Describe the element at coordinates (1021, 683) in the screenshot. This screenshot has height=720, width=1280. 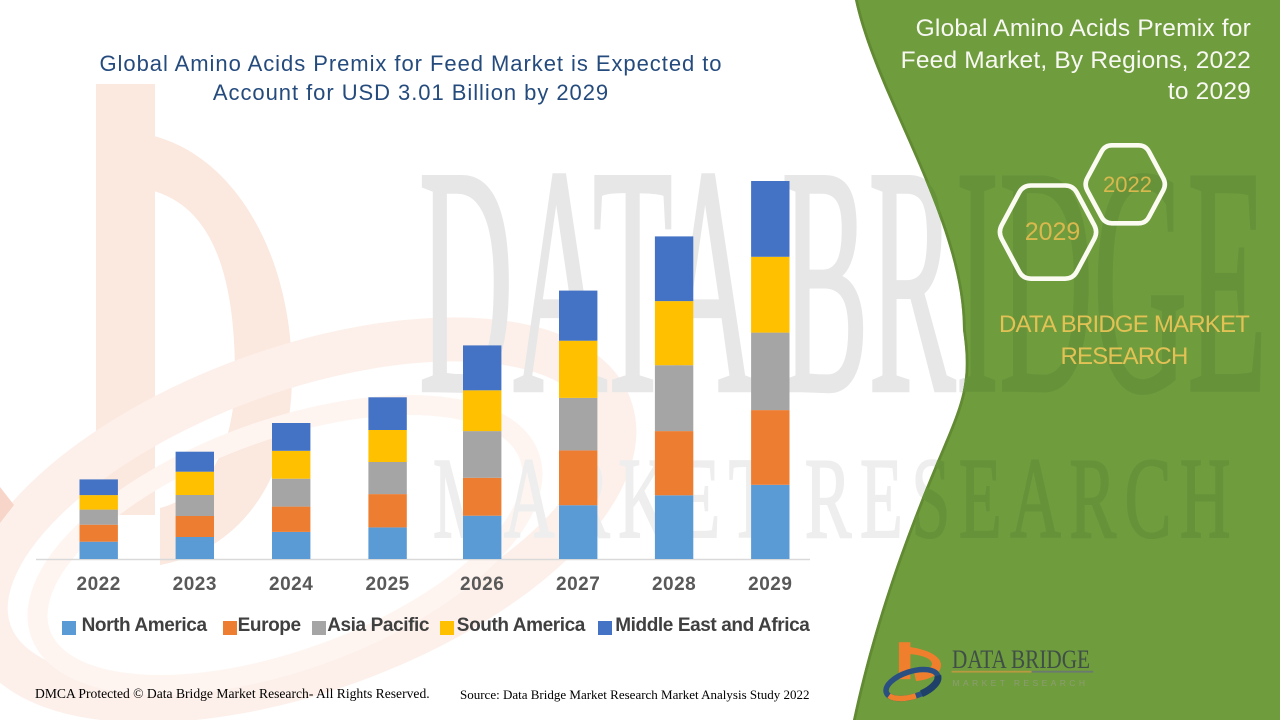
I see `svg-text: MARKET RESEARCH` at that location.